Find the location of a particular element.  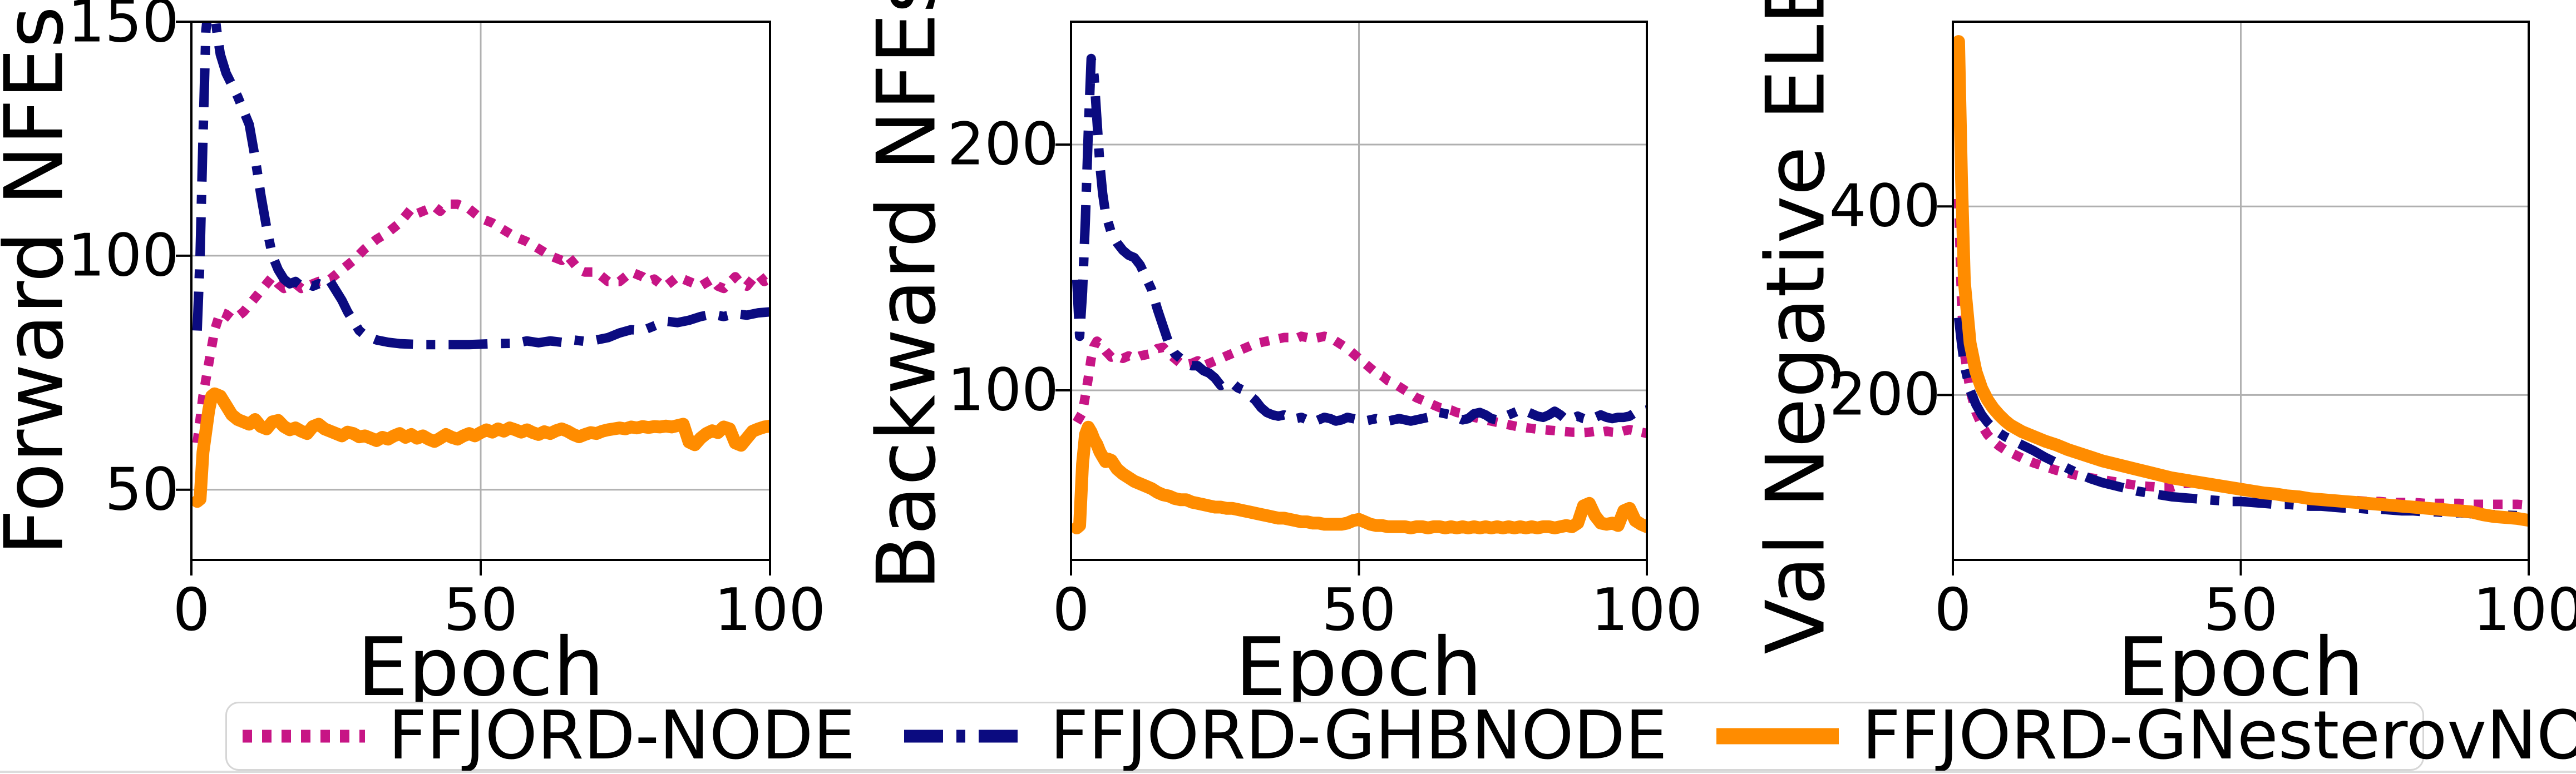

y-tick-label: 400 is located at coordinates (1885, 206).